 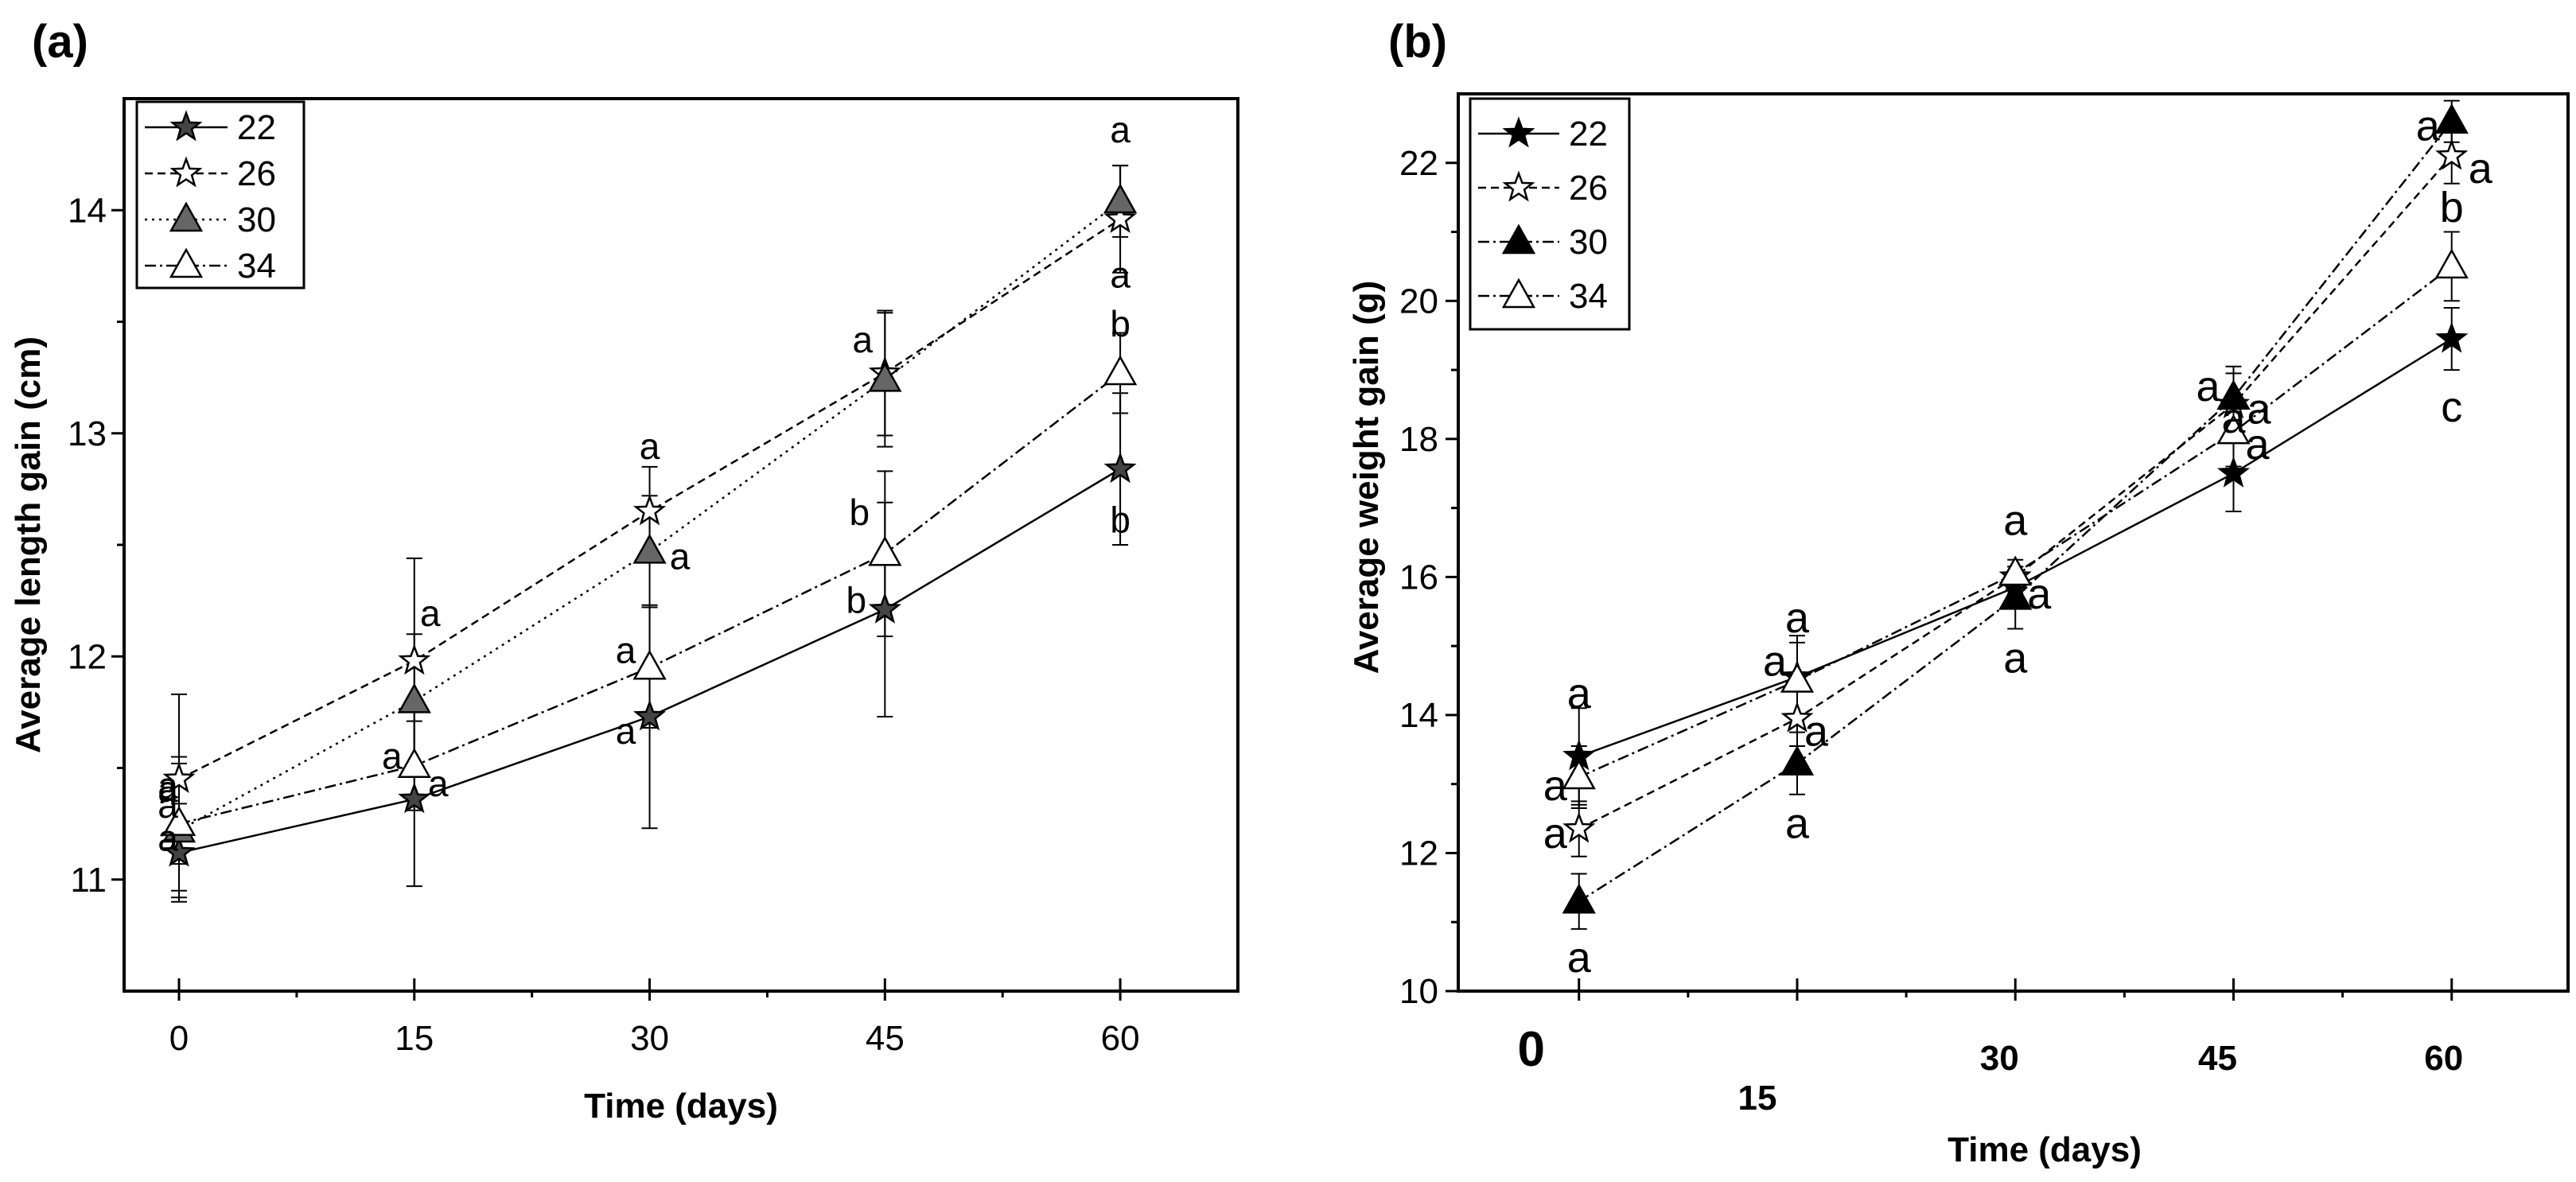 What do you see at coordinates (1419, 577) in the screenshot?
I see `panel-b-y-tick-labels: 10 12 14 16 18 20 22` at bounding box center [1419, 577].